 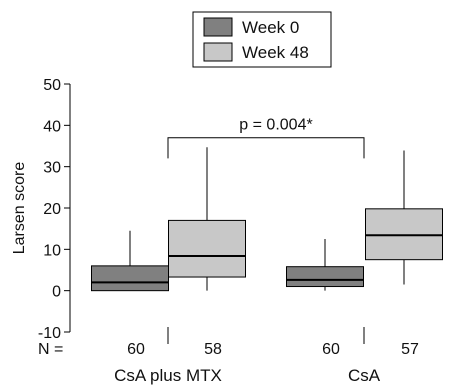 I want to click on n-values: 60 58 60 57, so click(x=273, y=349).